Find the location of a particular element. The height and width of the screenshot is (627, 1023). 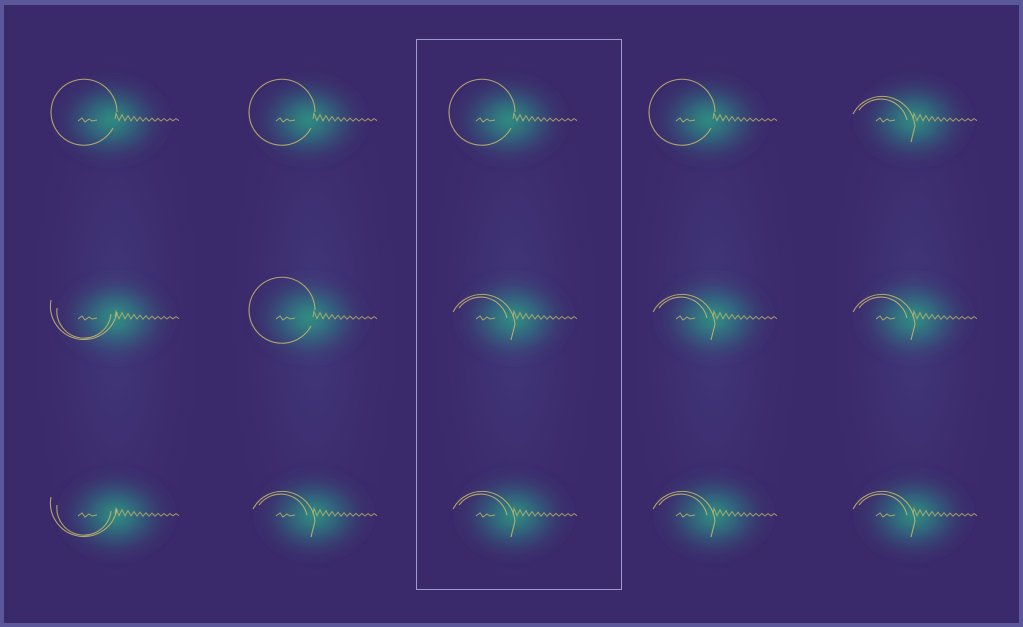

glyph-cell-r1-c5 is located at coordinates (915, 120).